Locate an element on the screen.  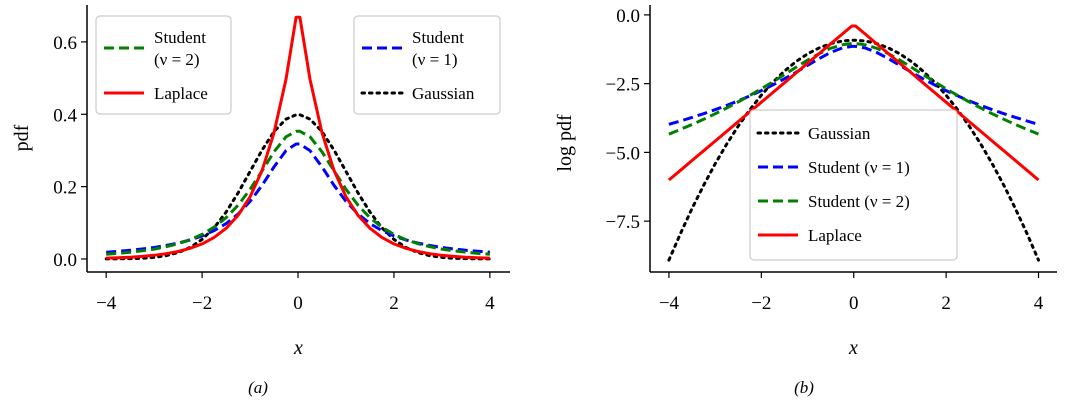
y-tick-label: 0.6 is located at coordinates (65, 43).